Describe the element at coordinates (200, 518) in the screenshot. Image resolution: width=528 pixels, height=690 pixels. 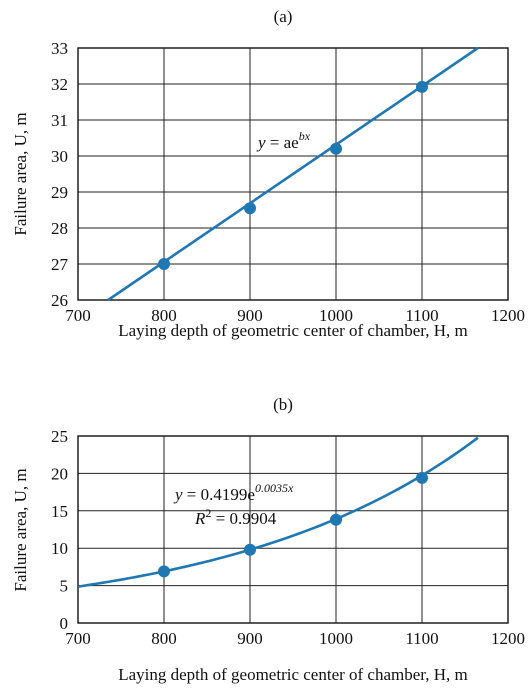
I see `r-squared-b-r: R` at that location.